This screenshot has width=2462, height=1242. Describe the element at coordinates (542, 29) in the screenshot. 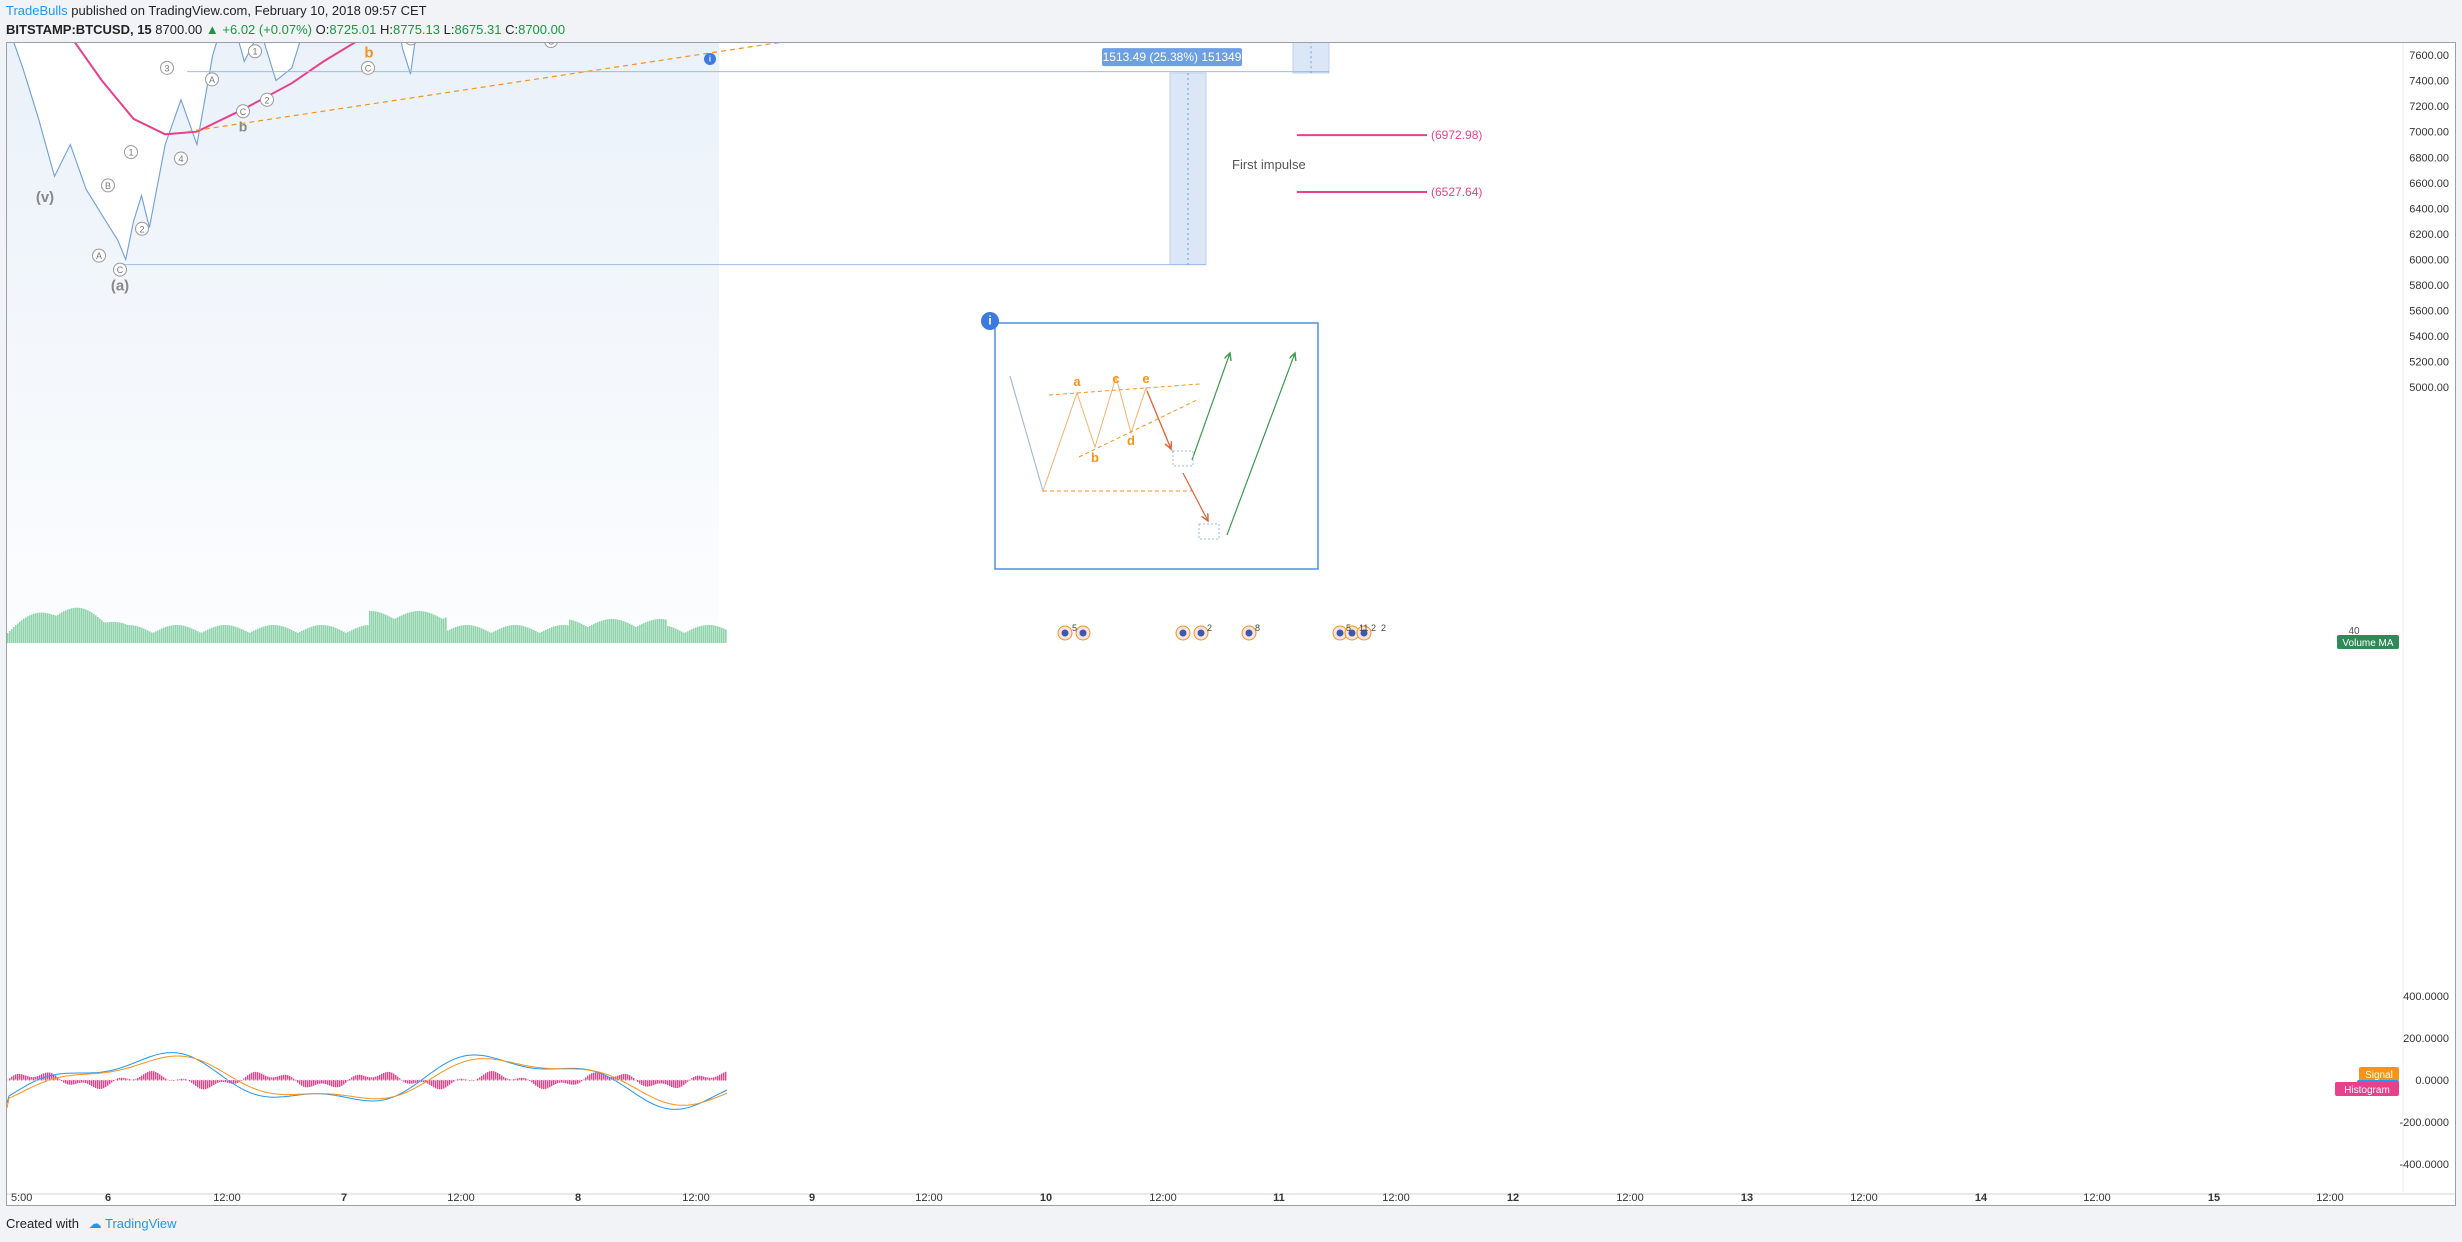

I see `ohlc-close: 8700.00` at that location.